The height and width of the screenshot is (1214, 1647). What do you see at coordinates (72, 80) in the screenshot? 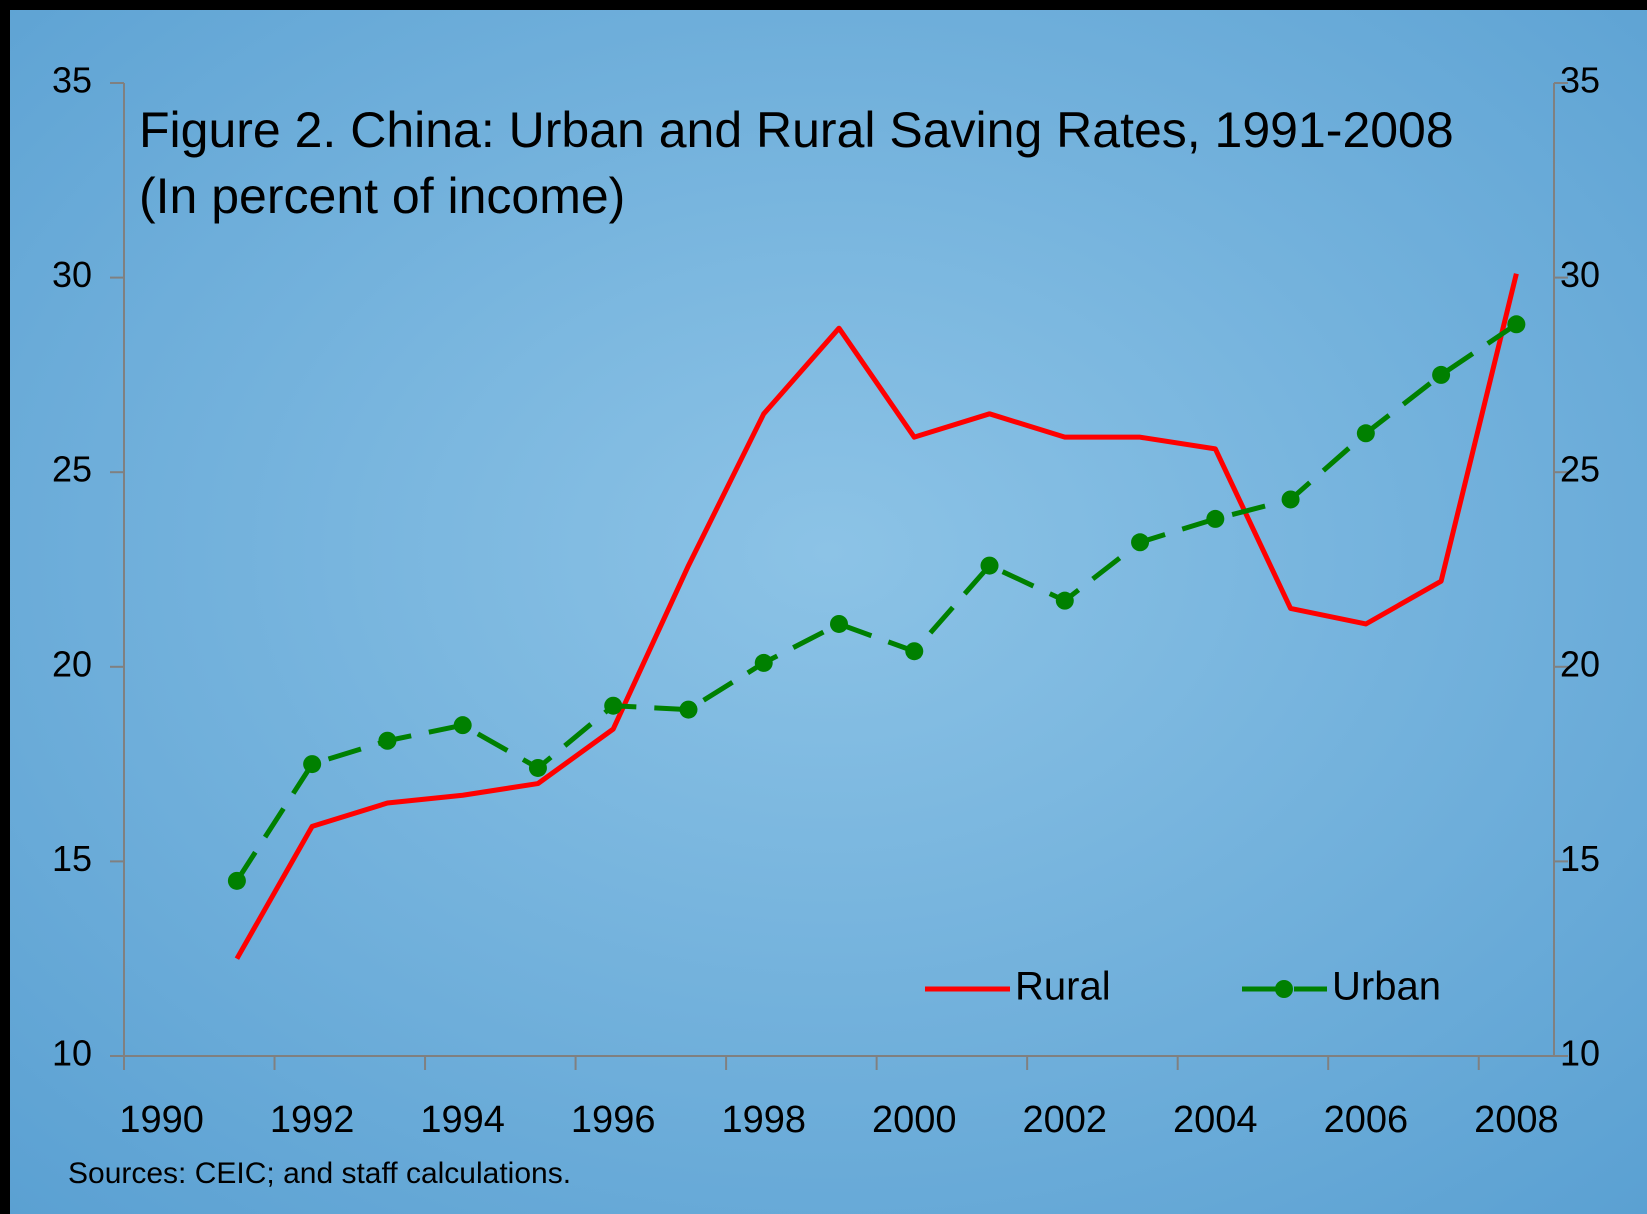
I see `y-tick-label: 35` at bounding box center [72, 80].